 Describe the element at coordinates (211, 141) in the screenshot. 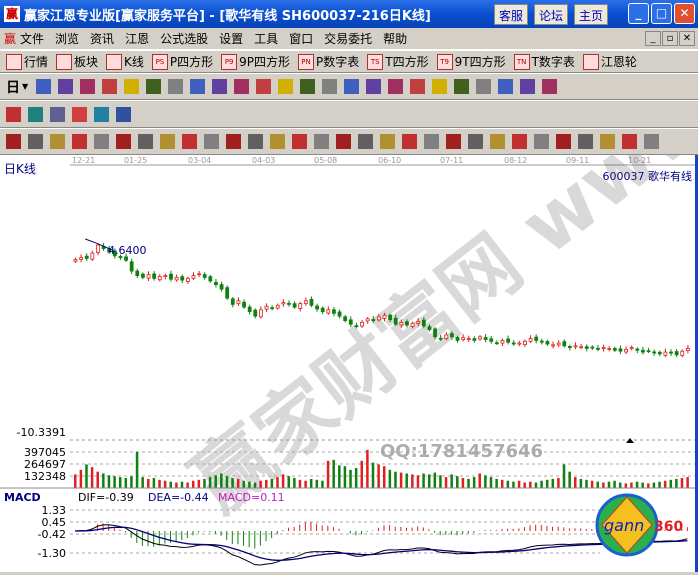

I see `drawing-tool-9-icon` at that location.